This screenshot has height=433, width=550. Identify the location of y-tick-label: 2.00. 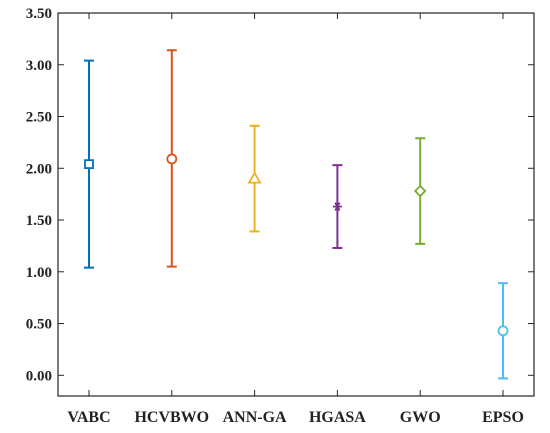
(39, 169).